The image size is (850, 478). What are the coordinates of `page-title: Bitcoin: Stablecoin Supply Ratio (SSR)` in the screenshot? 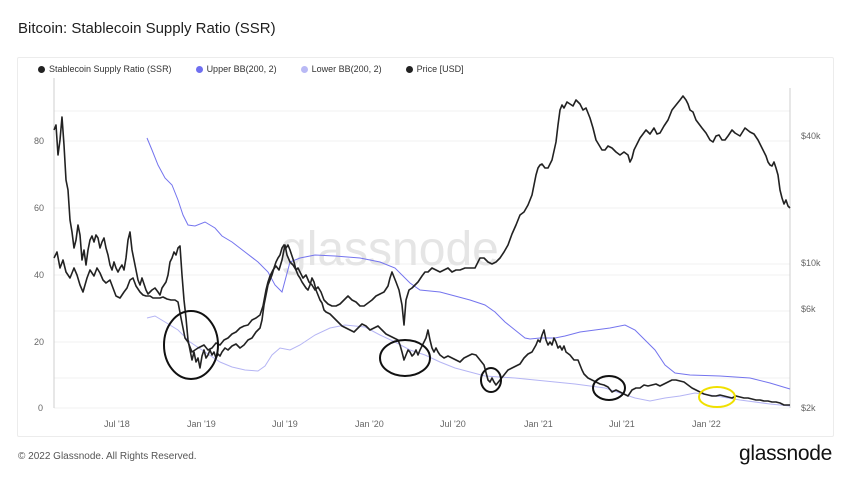 It's located at (147, 28).